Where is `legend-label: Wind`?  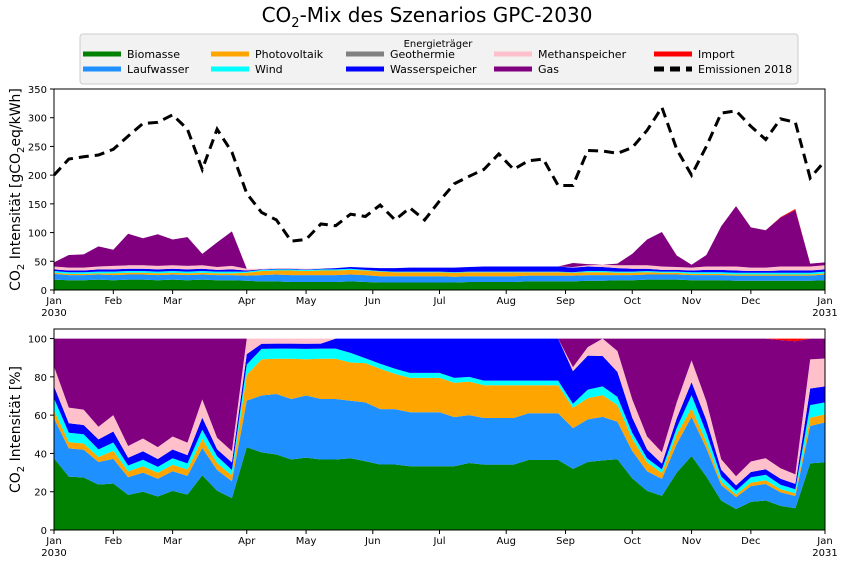
legend-label: Wind is located at coordinates (269, 69).